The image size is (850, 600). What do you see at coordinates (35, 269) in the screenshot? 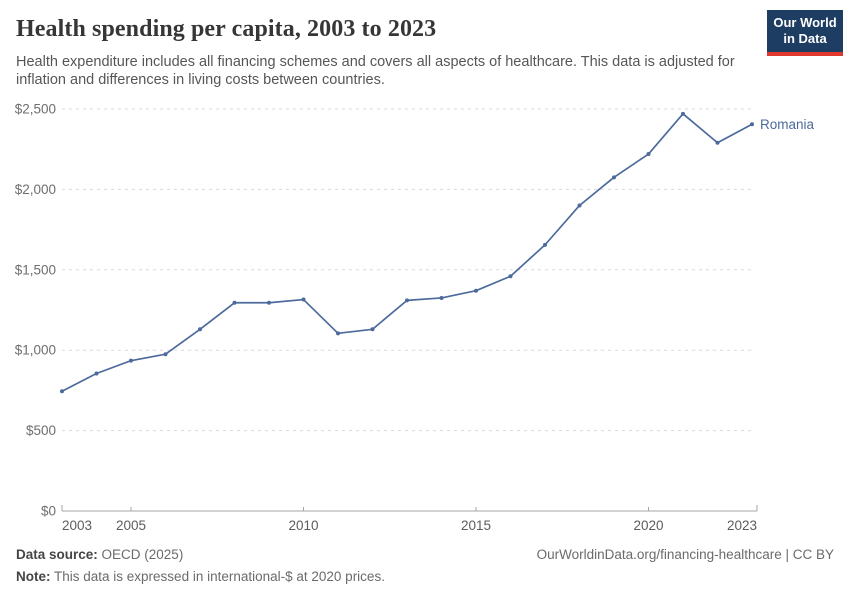
I see `y-axis-tick-label: $1,500` at bounding box center [35, 269].